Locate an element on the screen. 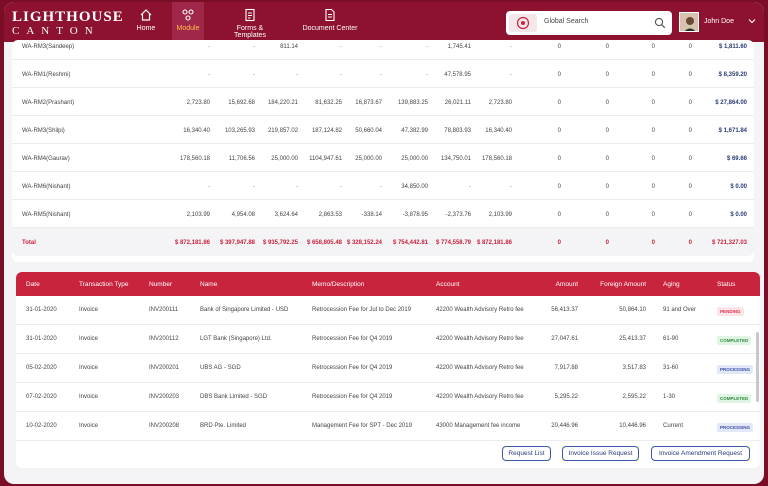 Image resolution: width=768 pixels, height=486 pixels. table-cell: 178,560.18 is located at coordinates (194, 159).